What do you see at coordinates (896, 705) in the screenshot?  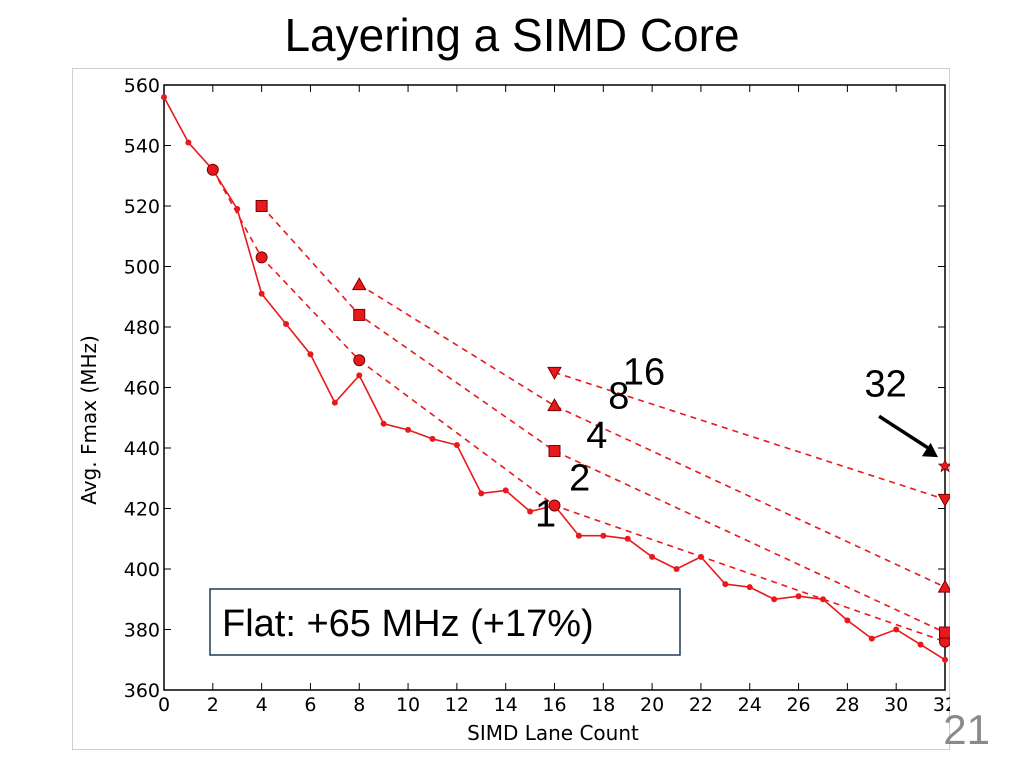 I see `x-tick-label: 30` at bounding box center [896, 705].